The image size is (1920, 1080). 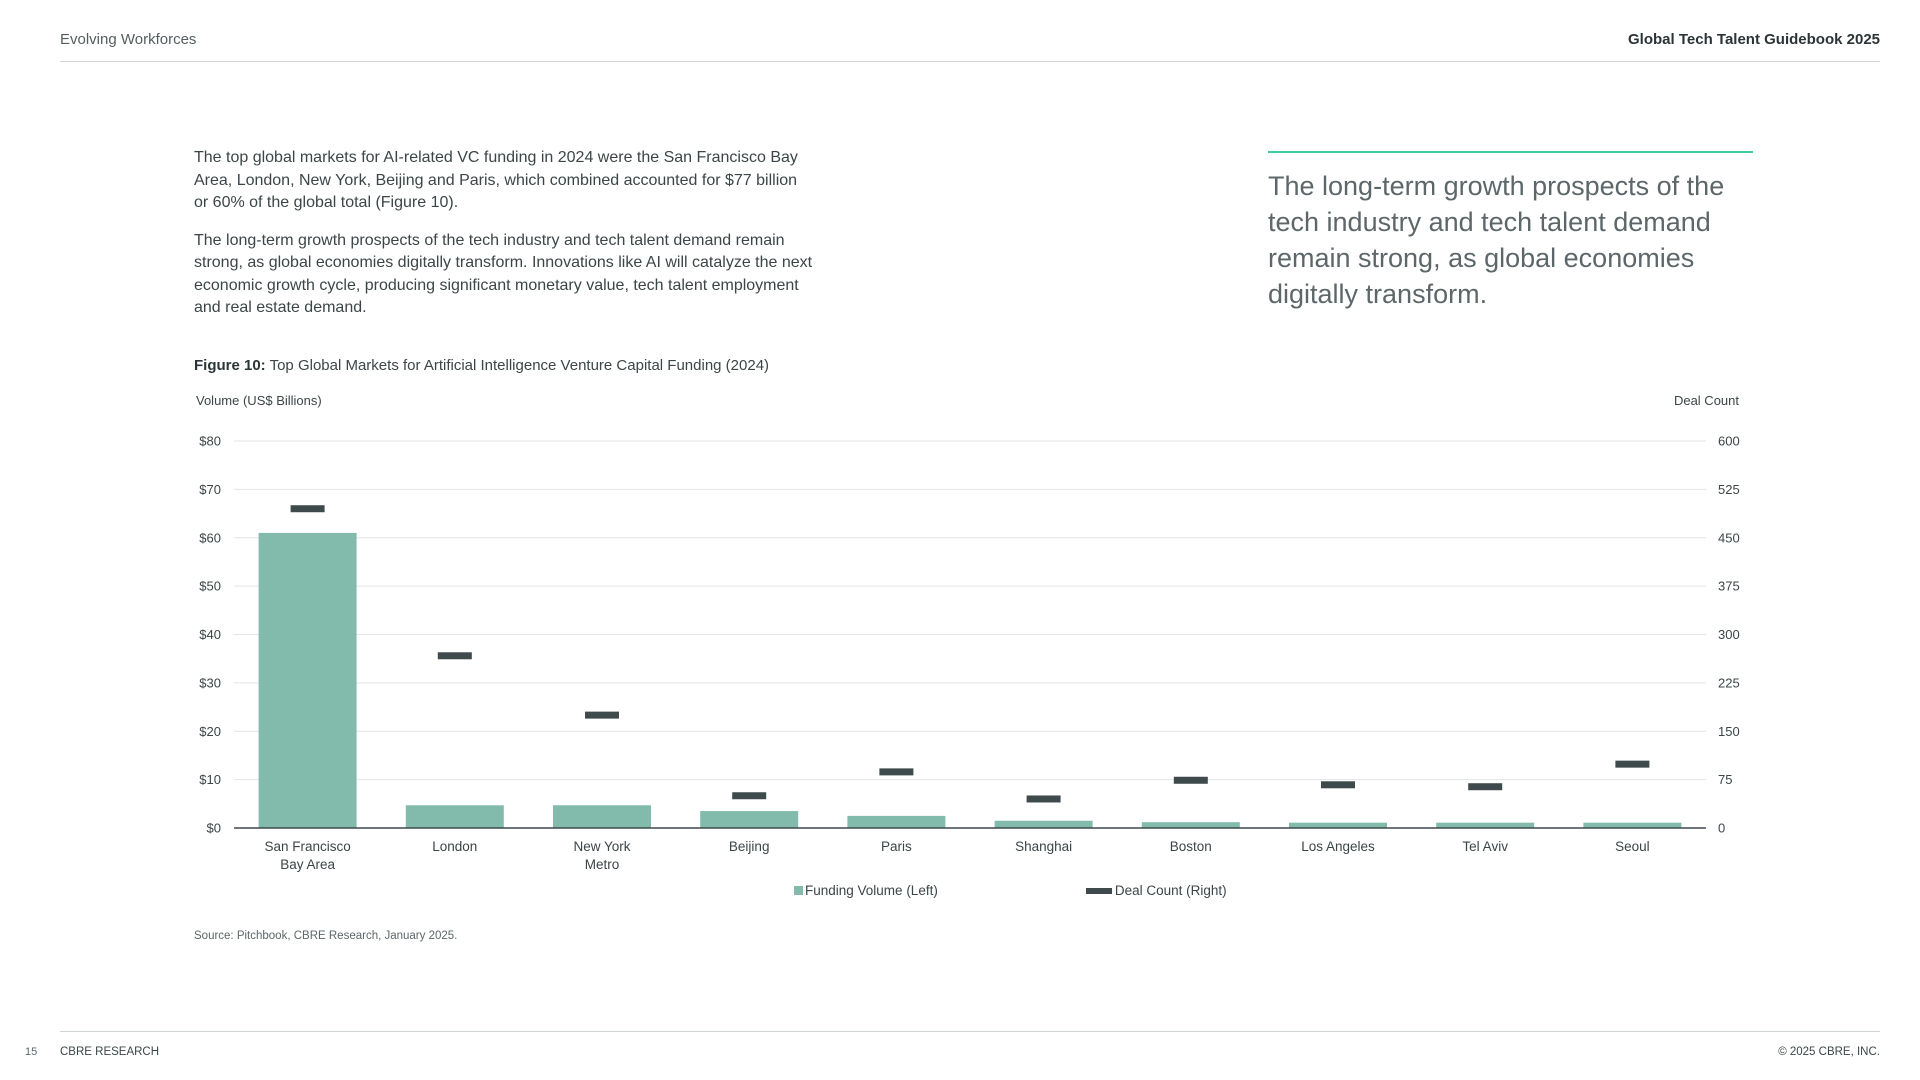 What do you see at coordinates (970, 61) in the screenshot?
I see `header-divider` at bounding box center [970, 61].